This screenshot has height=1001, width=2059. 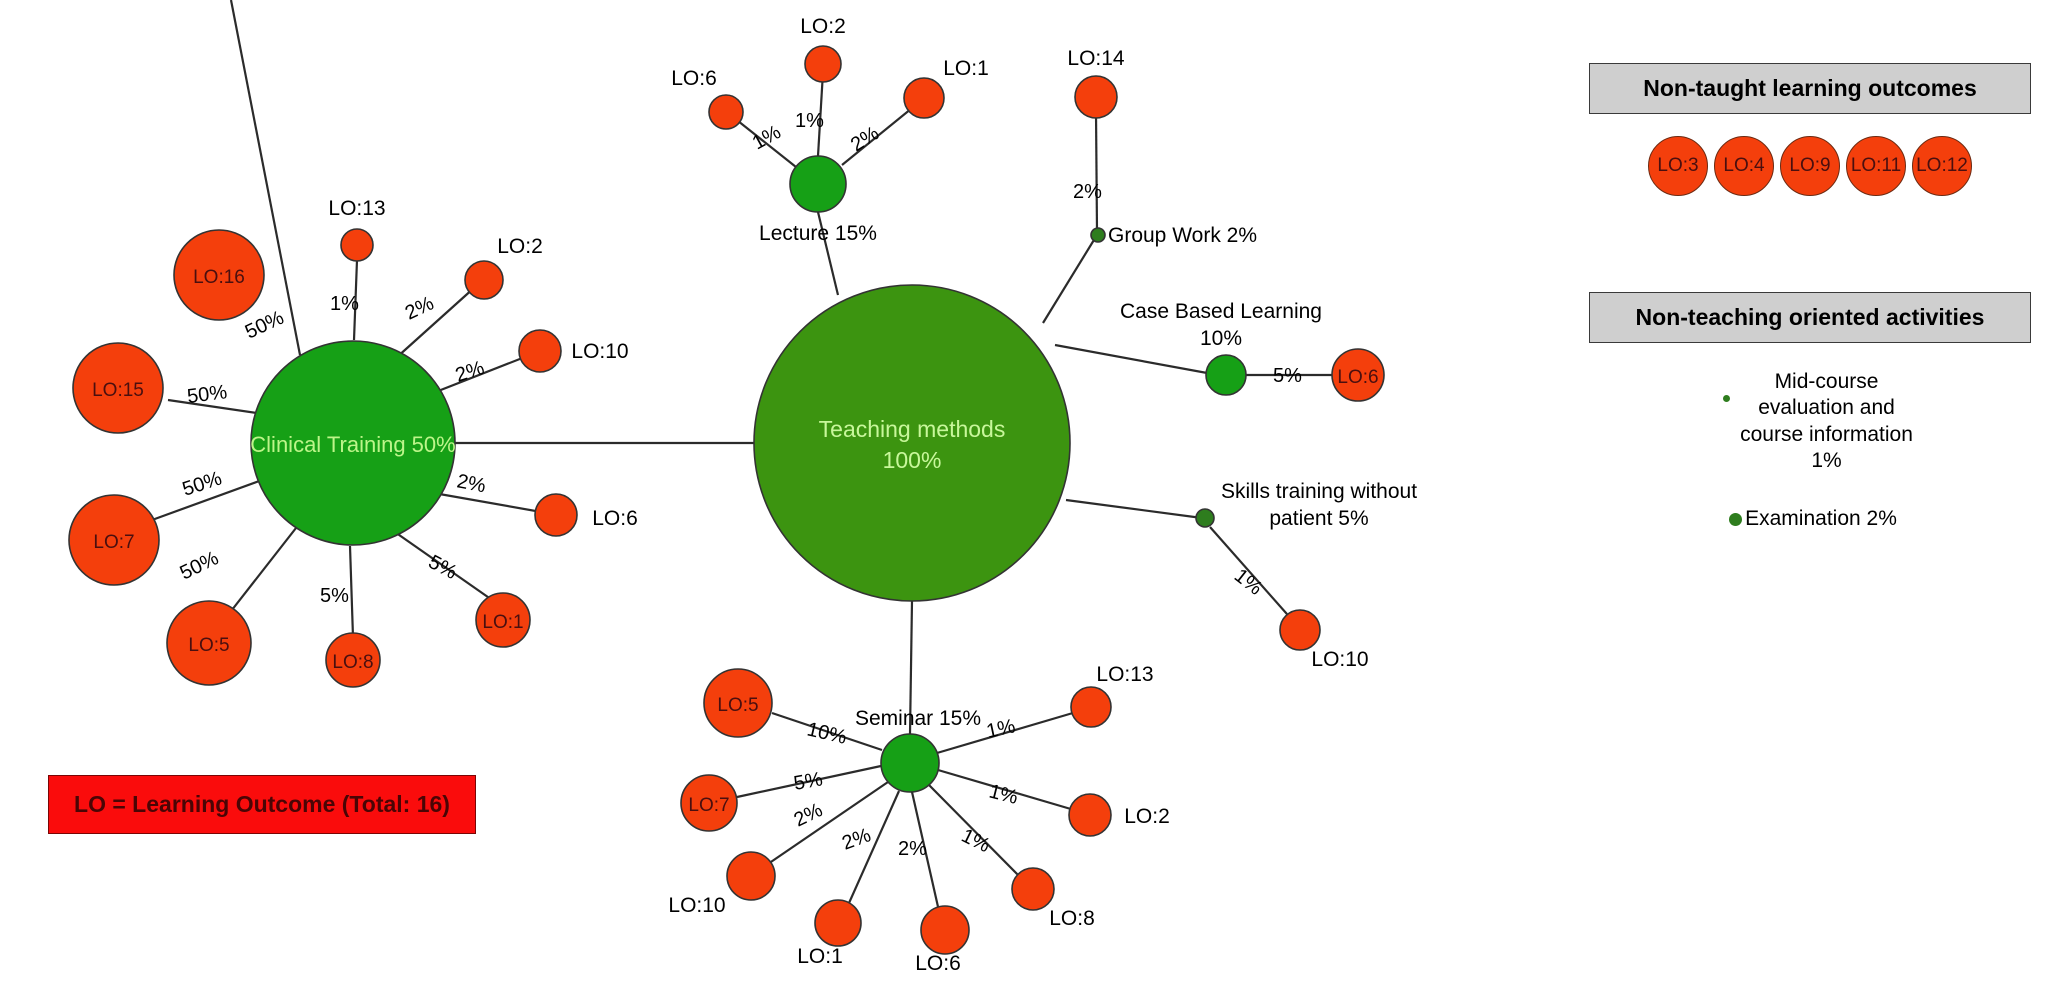 I want to click on node-lo-lecture-1: LO:1, so click(x=946, y=88).